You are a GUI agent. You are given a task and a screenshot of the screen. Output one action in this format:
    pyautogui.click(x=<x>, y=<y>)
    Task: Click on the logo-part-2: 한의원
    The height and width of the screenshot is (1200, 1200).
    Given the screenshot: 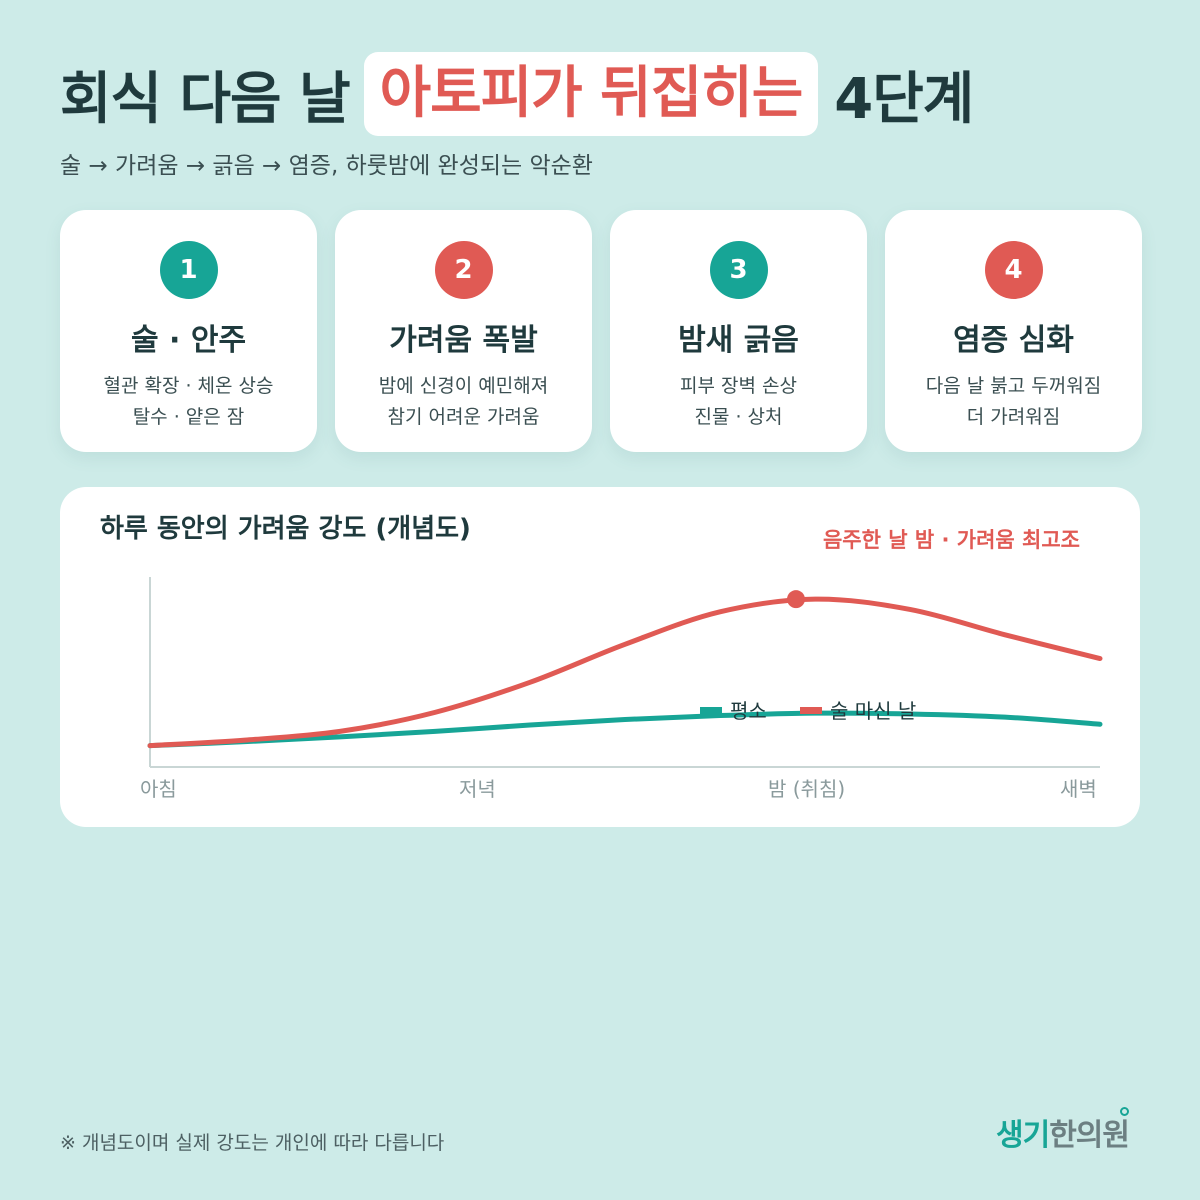 What is the action you would take?
    pyautogui.click(x=1089, y=1135)
    